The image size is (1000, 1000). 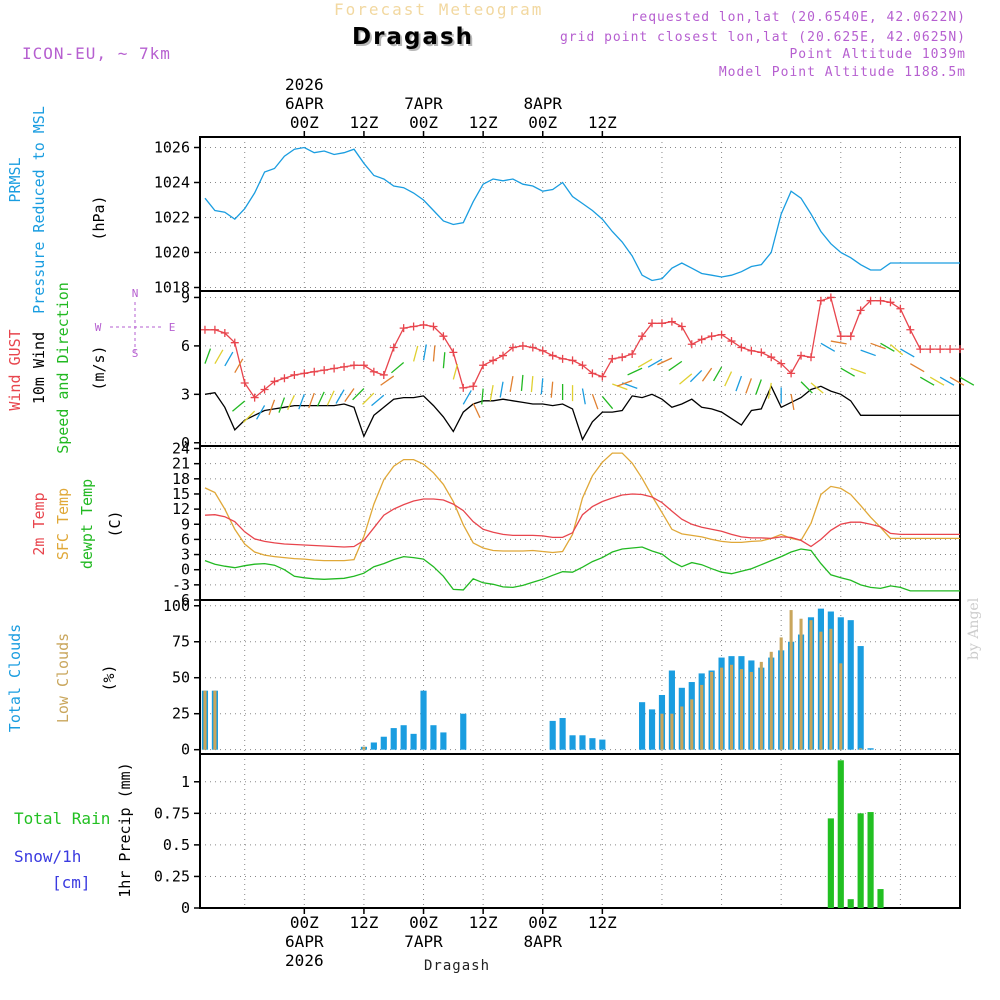 What do you see at coordinates (582, 413) in the screenshot?
I see `wind-speed-line` at bounding box center [582, 413].